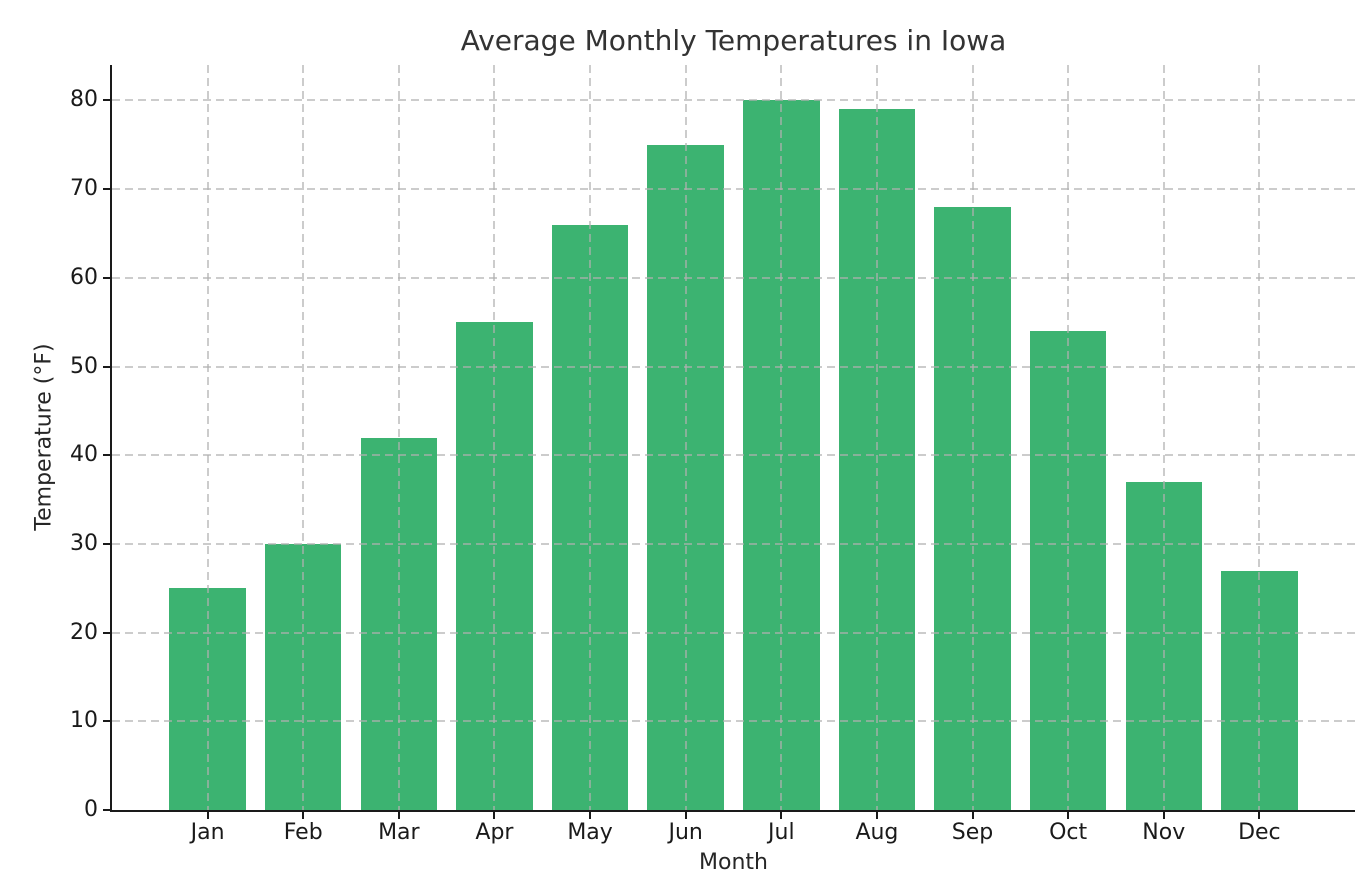 The image size is (1369, 886). Describe the element at coordinates (876, 437) in the screenshot. I see `gridline-v-aug` at that location.